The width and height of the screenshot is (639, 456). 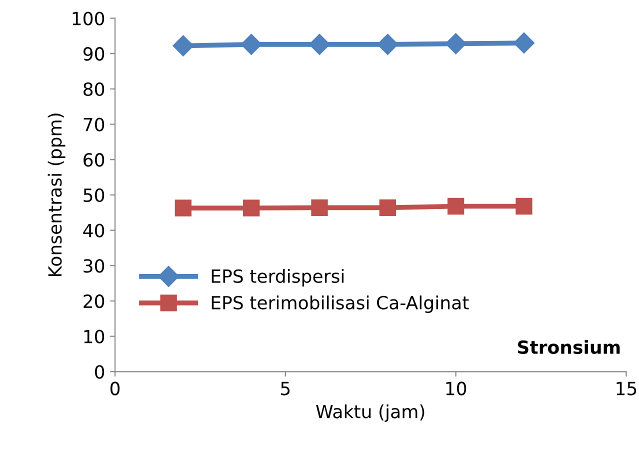 What do you see at coordinates (94, 89) in the screenshot?
I see `y-tick-label: 80` at bounding box center [94, 89].